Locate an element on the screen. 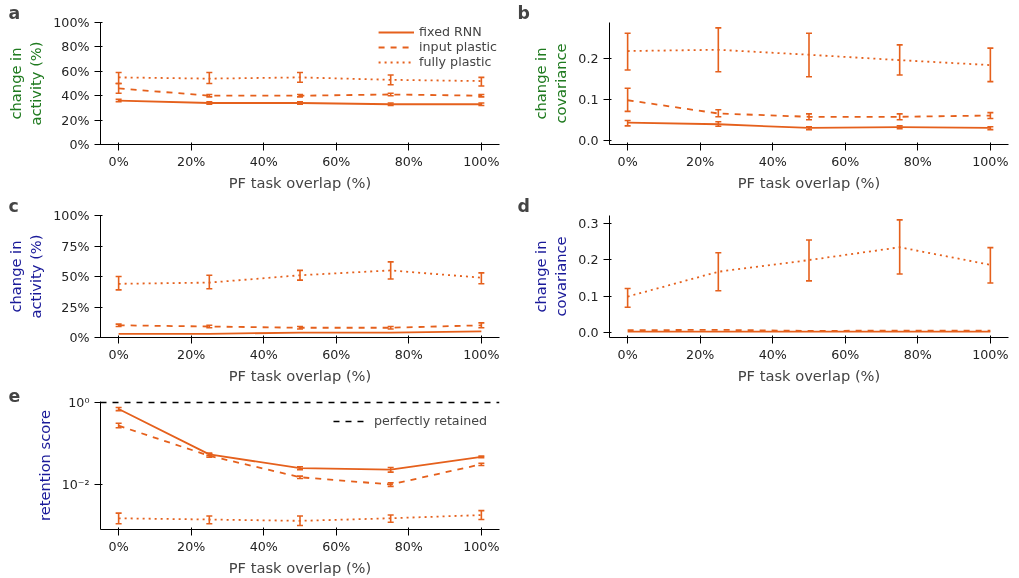 The image size is (1019, 578). y-tick-label: 75% is located at coordinates (75, 246).